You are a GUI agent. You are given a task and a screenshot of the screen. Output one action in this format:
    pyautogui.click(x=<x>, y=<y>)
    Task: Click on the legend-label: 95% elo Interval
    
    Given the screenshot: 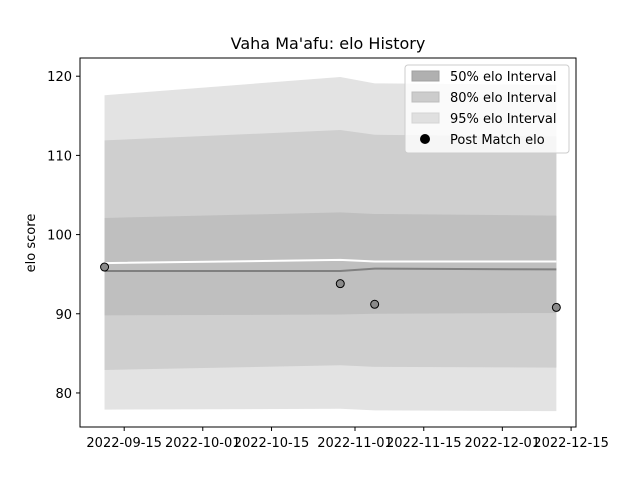 What is the action you would take?
    pyautogui.click(x=503, y=119)
    